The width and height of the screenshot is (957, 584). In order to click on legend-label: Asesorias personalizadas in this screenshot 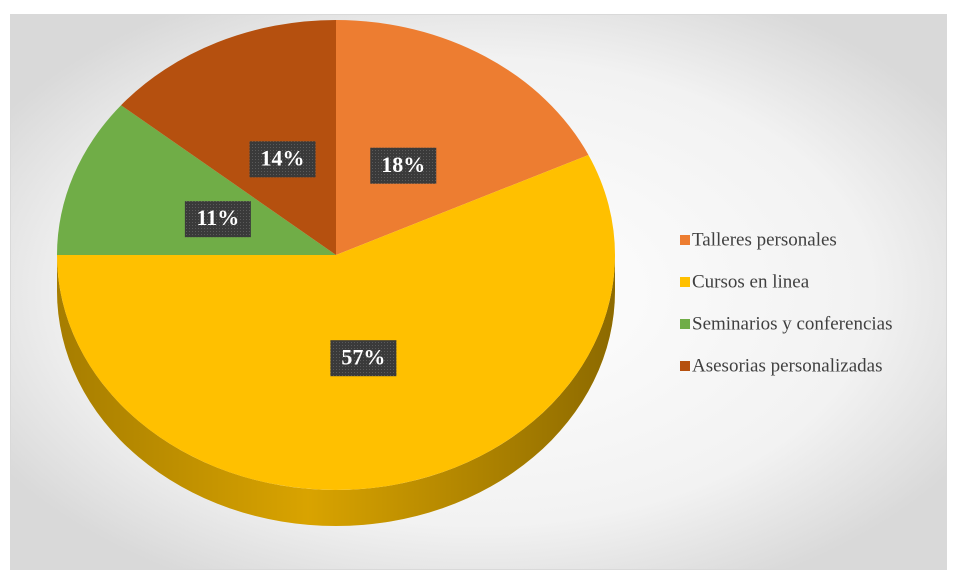, I will do `click(787, 365)`.